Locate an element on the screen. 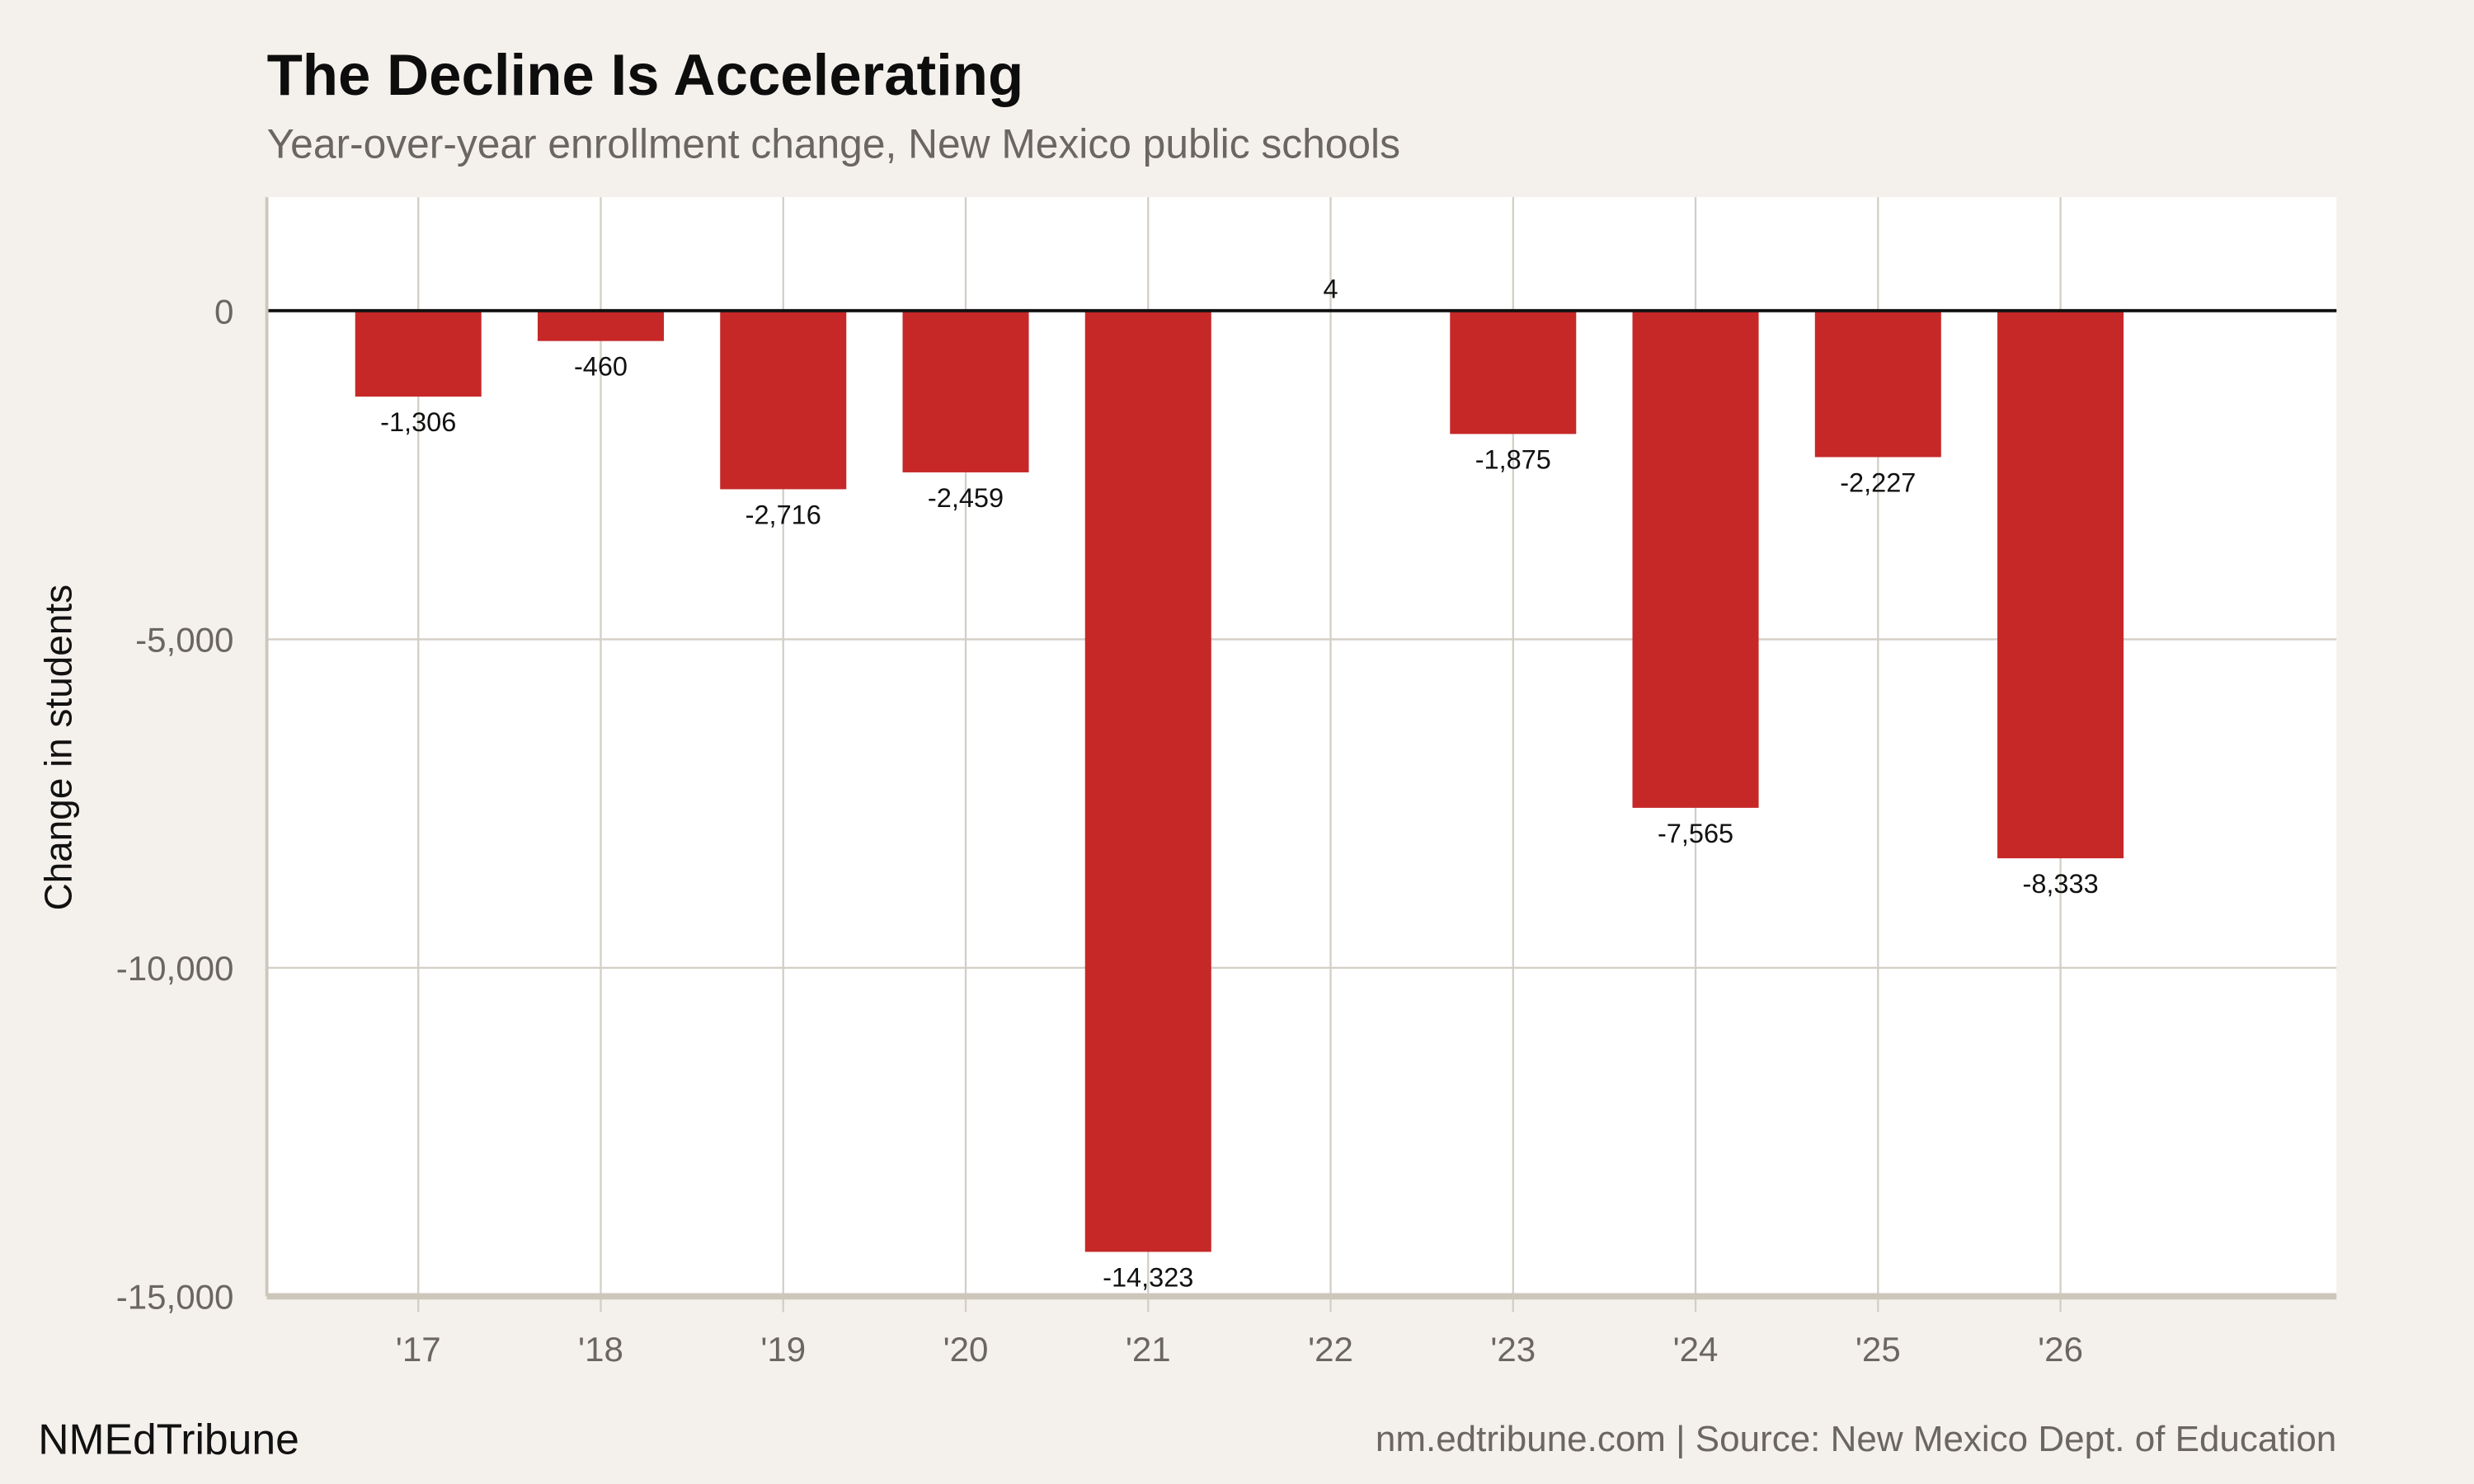 This screenshot has height=1484, width=2474. brand-logo: NMEdTribune is located at coordinates (168, 1439).